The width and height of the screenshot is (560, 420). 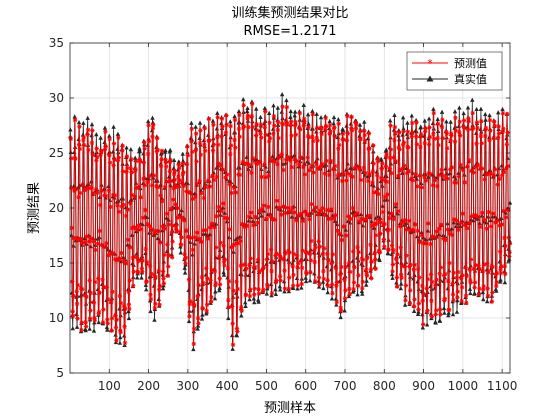 I want to click on legend-entry-actual: 真实值, so click(x=449, y=79).